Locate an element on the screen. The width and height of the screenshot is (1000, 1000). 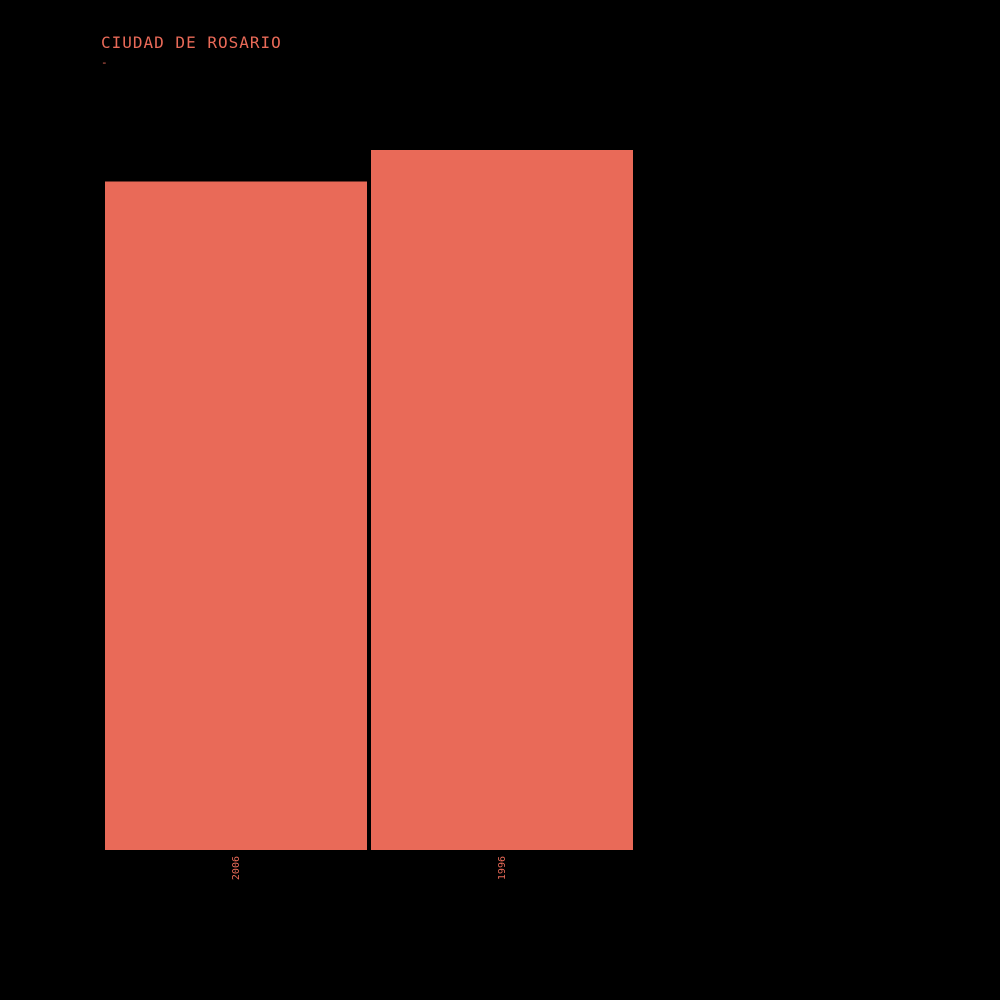
x-tick-label-2006: 2006 is located at coordinates (236, 868).